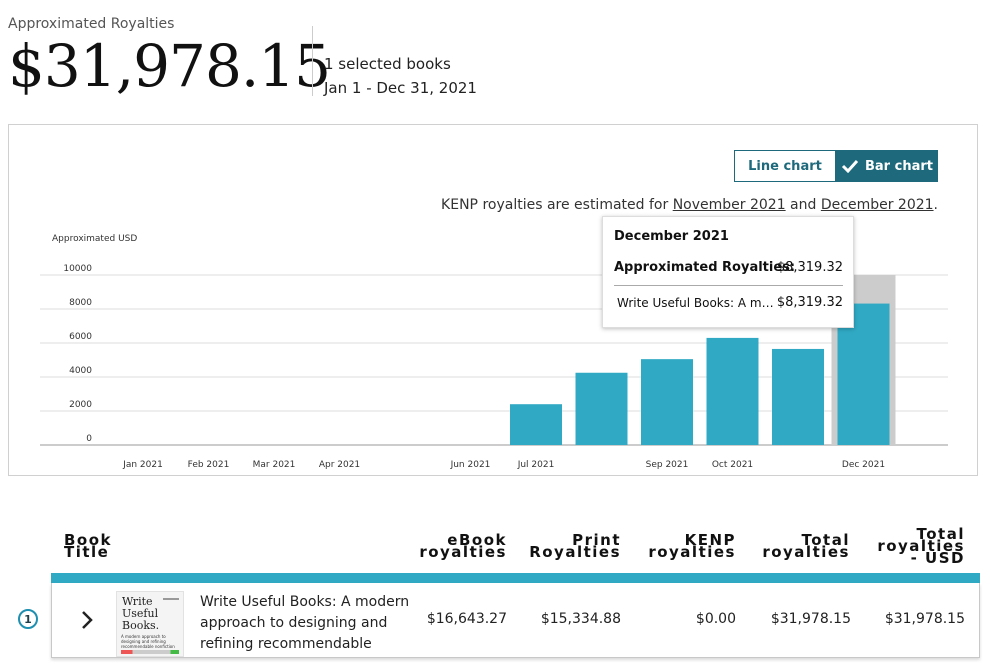  Describe the element at coordinates (601, 408) in the screenshot. I see `bar-aug-2021` at that location.